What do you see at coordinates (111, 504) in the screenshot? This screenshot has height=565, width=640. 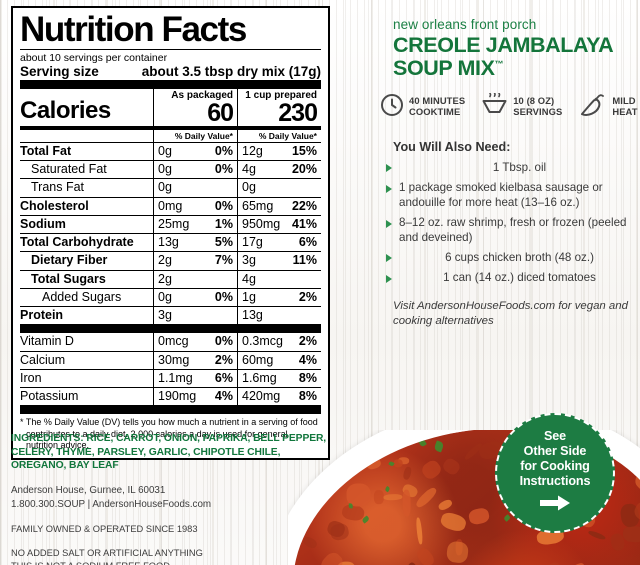 I see `company-contact-line: 1.800.300.SOUP | AndersonHouseFoods.com` at bounding box center [111, 504].